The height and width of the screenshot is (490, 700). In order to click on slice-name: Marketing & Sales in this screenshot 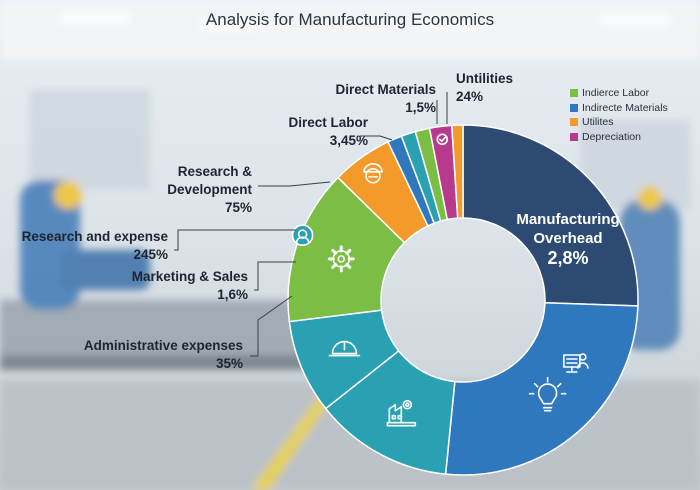, I will do `click(190, 276)`.